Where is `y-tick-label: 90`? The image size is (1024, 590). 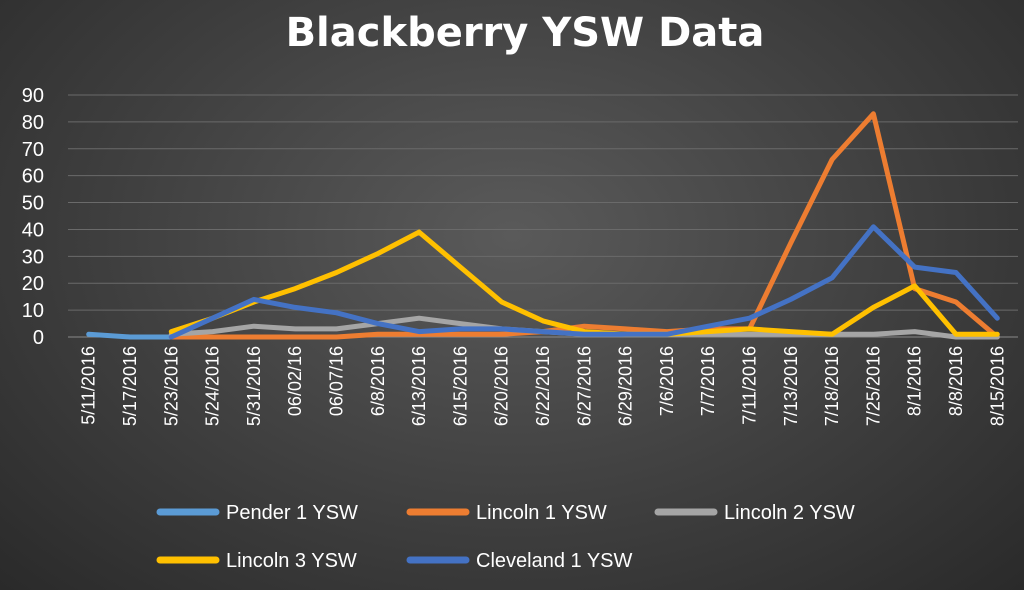
y-tick-label: 90 is located at coordinates (33, 96).